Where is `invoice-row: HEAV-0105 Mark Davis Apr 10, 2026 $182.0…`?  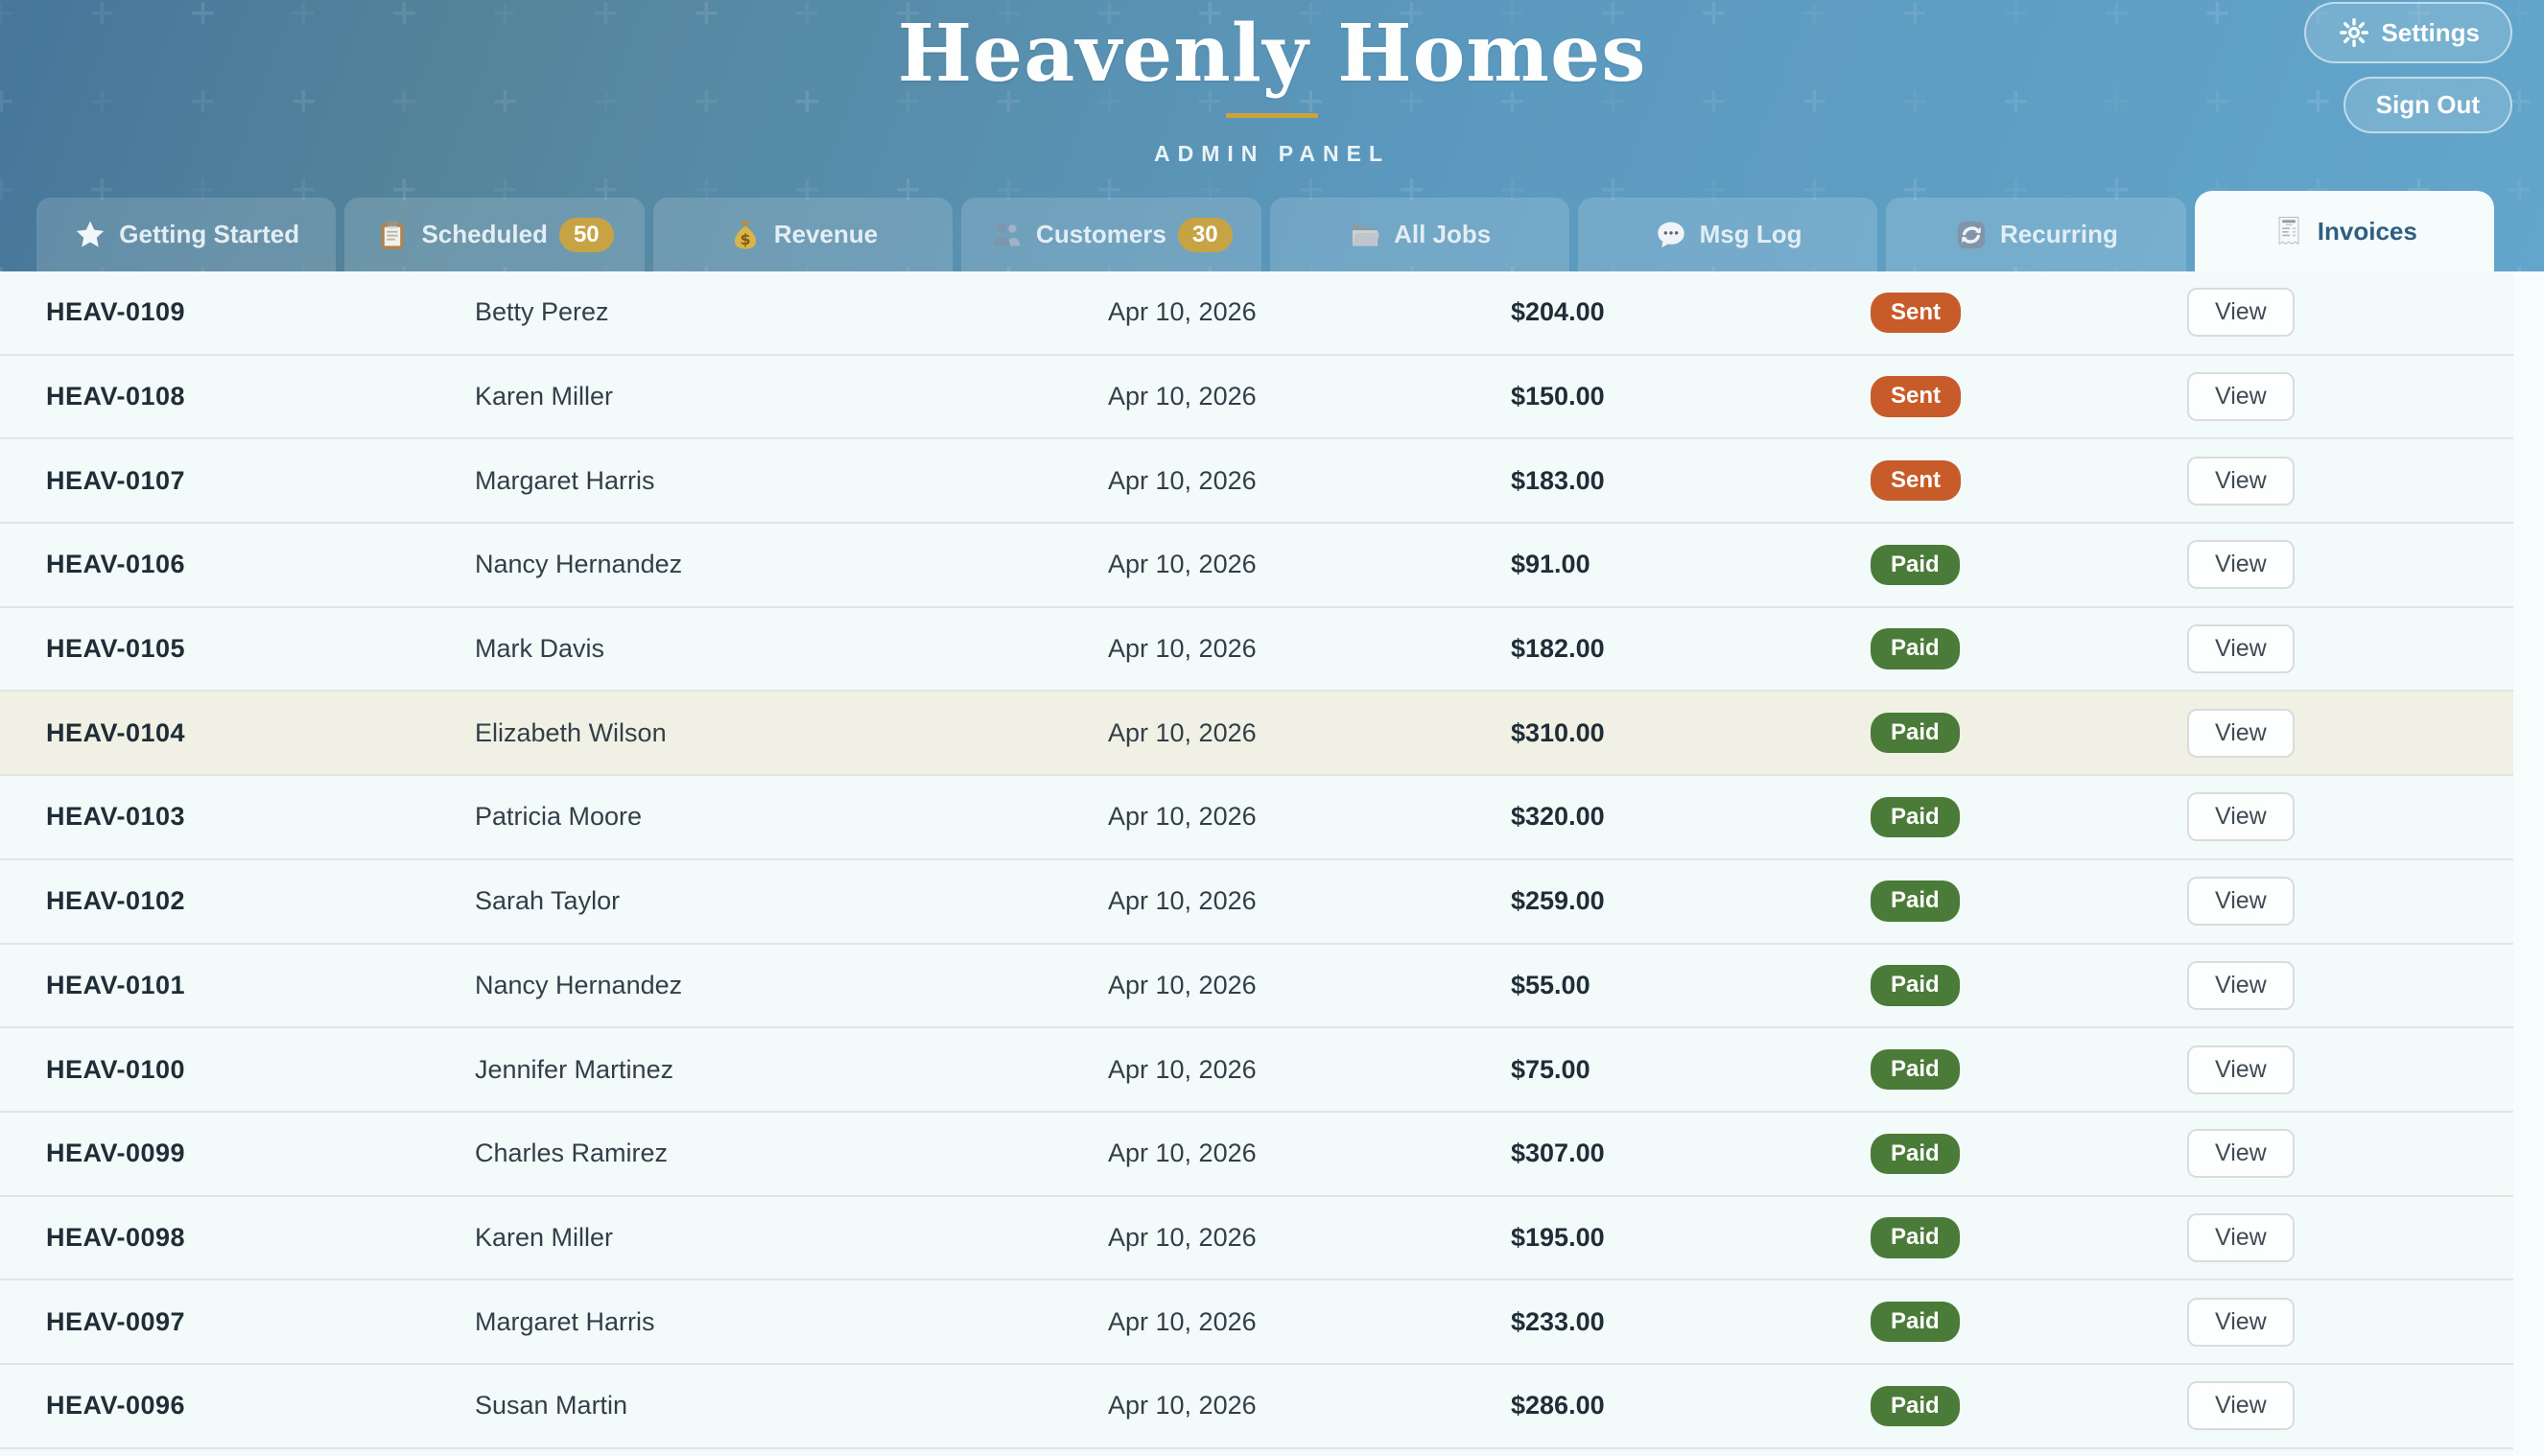
invoice-row: HEAV-0105 Mark Davis Apr 10, 2026 $182.0… is located at coordinates (1272, 651).